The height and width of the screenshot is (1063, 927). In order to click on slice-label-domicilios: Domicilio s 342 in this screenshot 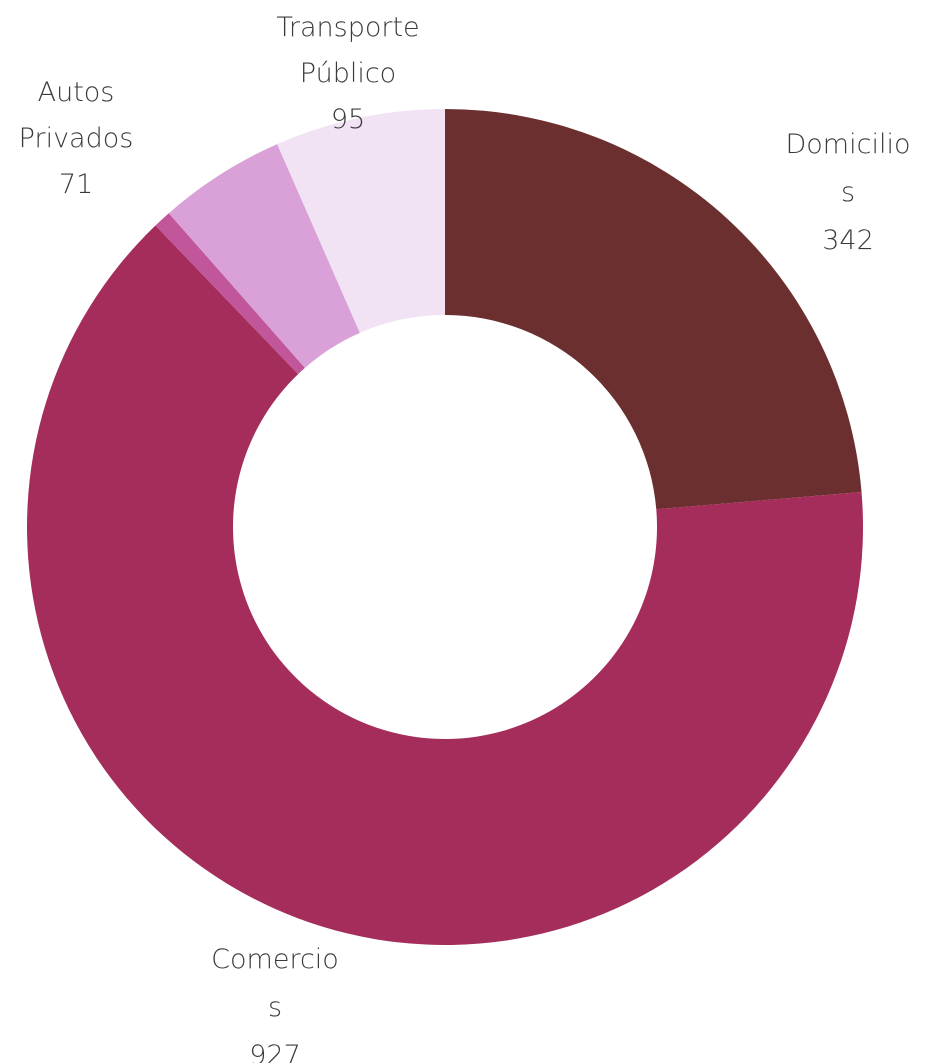, I will do `click(848, 192)`.